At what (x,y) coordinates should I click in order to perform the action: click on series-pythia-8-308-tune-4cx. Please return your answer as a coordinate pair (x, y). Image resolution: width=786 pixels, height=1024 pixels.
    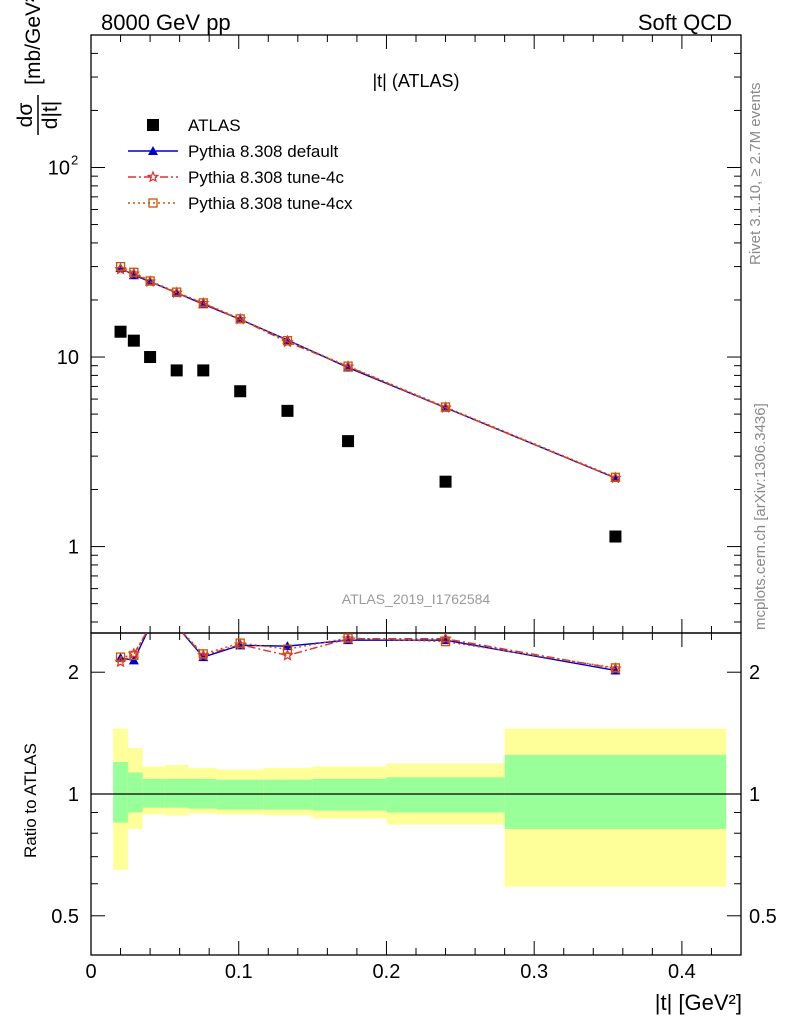
    Looking at the image, I should click on (368, 371).